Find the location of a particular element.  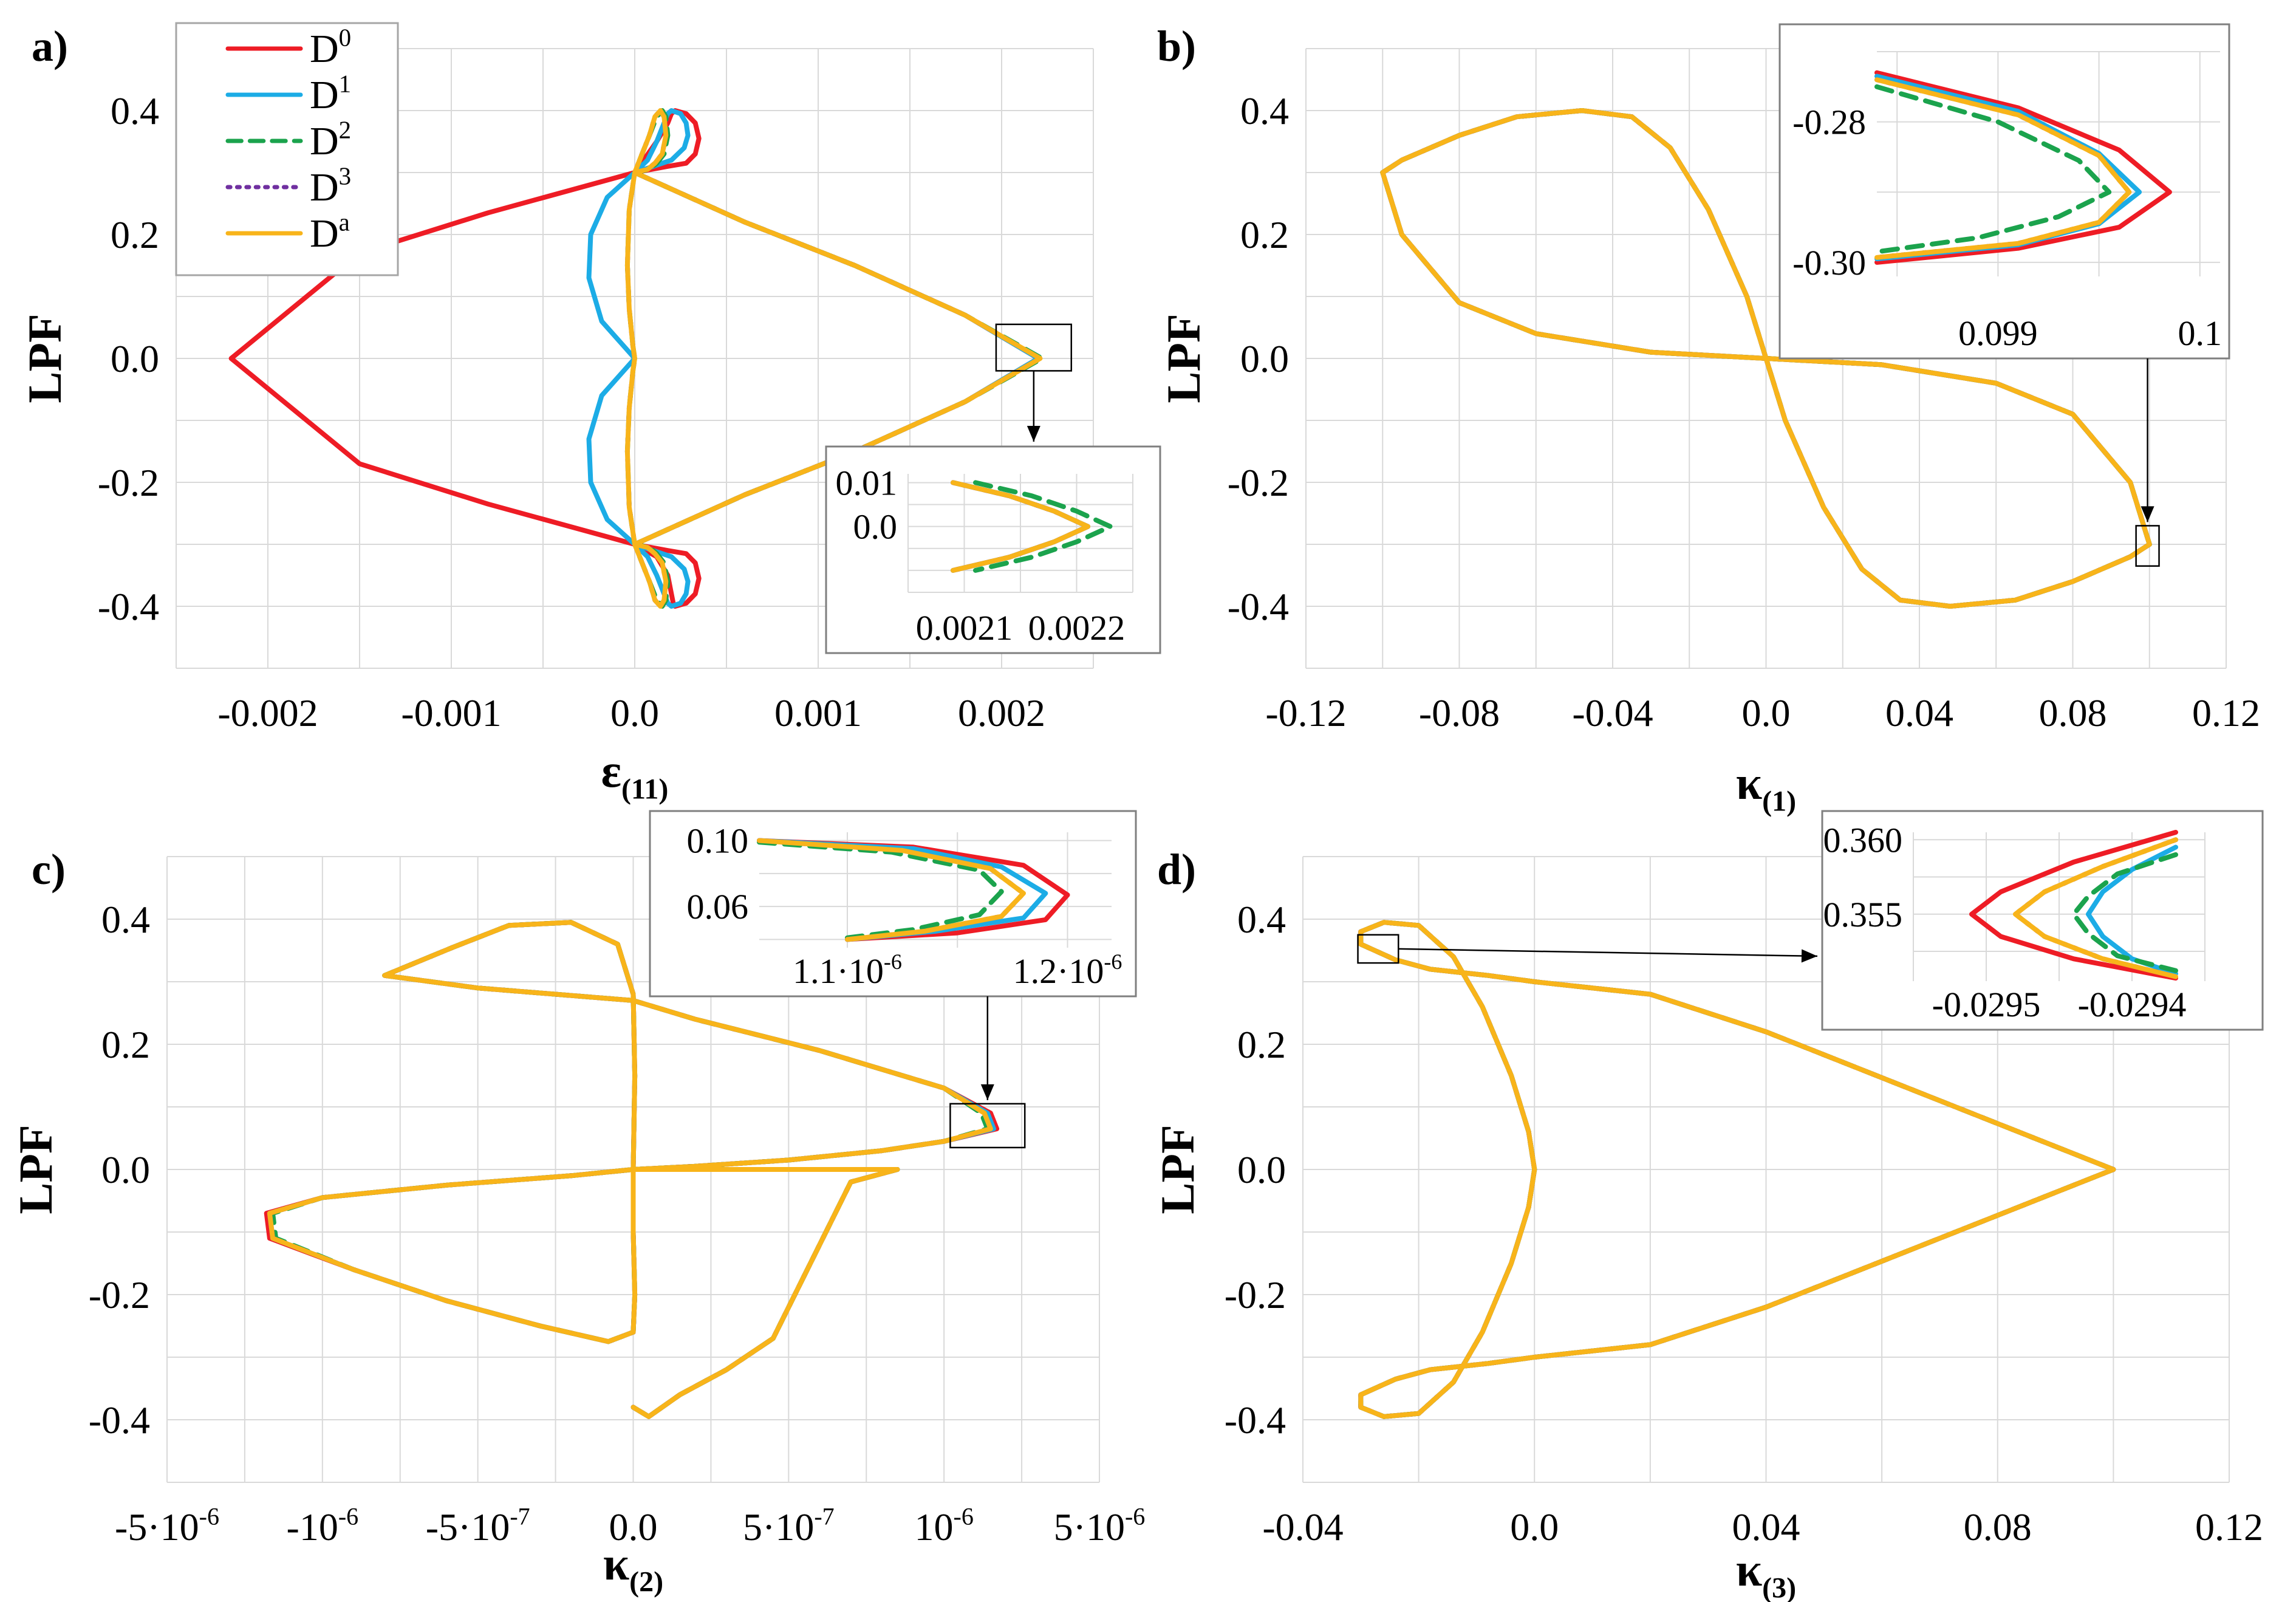

legend-frame is located at coordinates (287, 149).